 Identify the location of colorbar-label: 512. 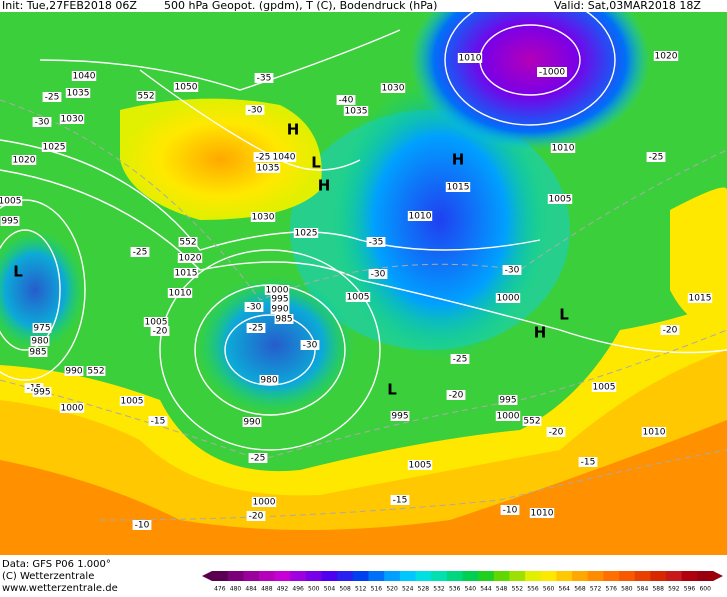
(361, 589).